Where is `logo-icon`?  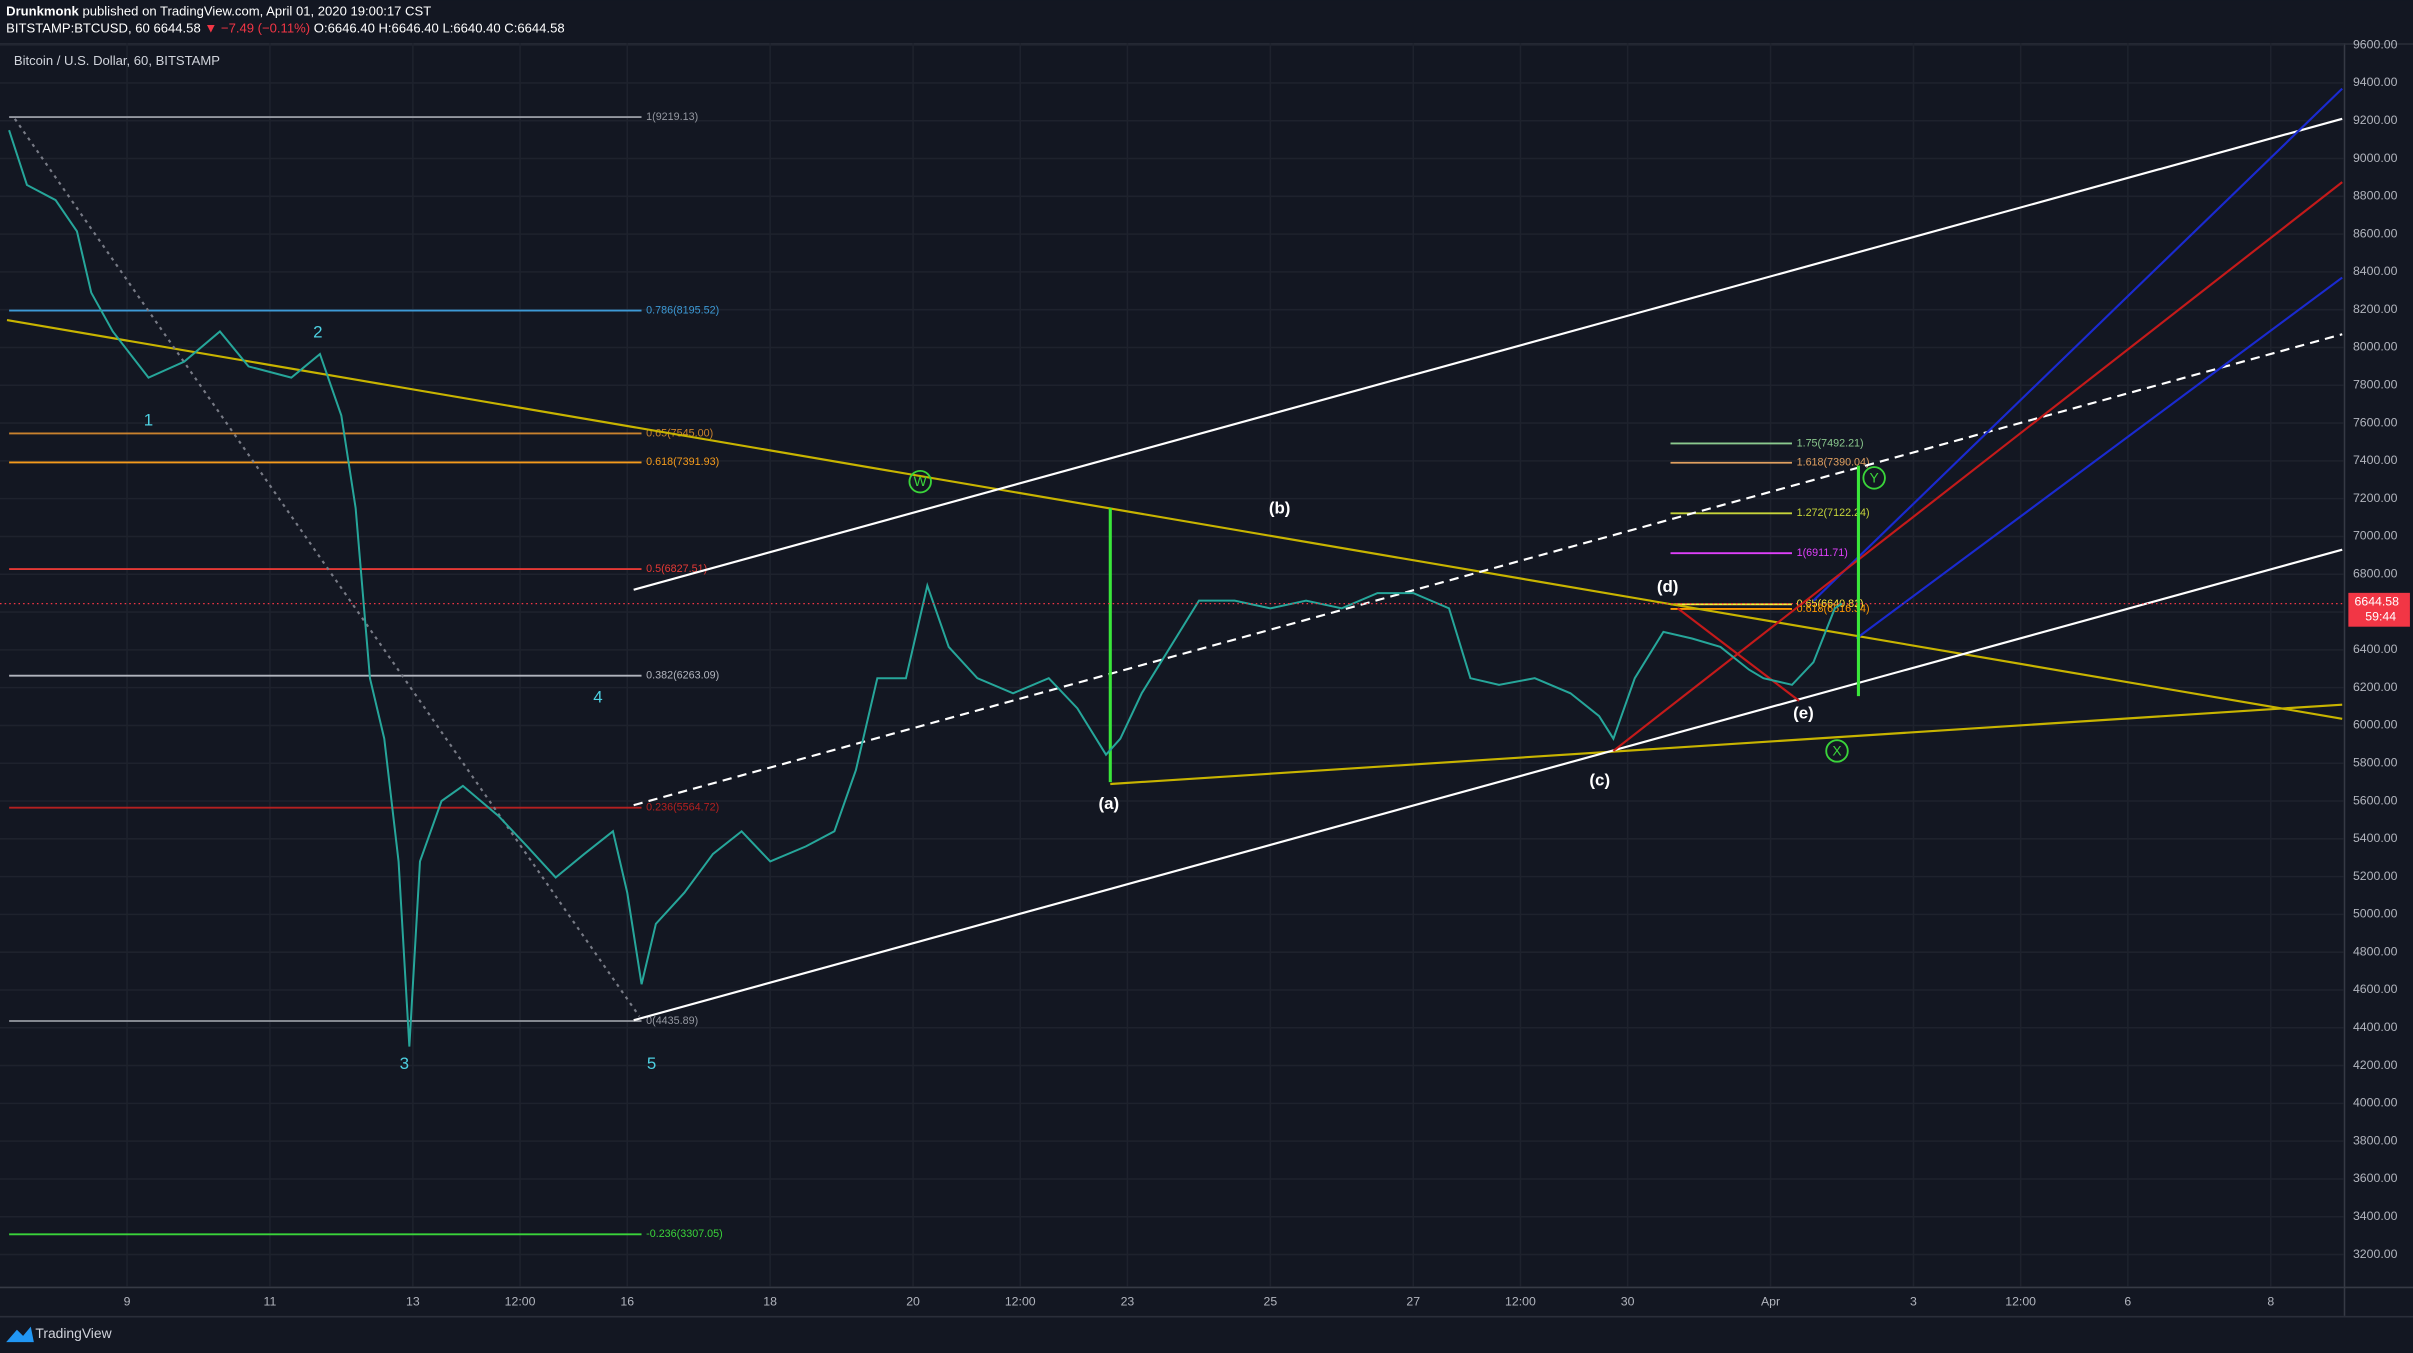 logo-icon is located at coordinates (20, 1334).